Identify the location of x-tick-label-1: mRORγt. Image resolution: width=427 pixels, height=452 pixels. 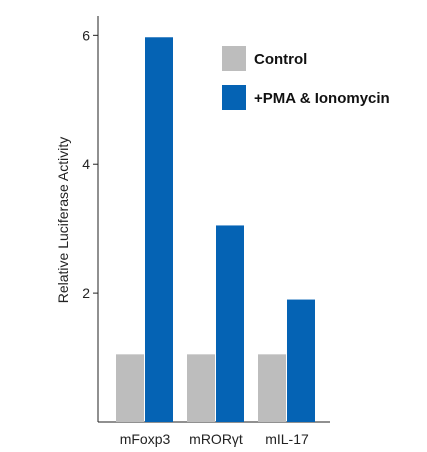
(216, 439).